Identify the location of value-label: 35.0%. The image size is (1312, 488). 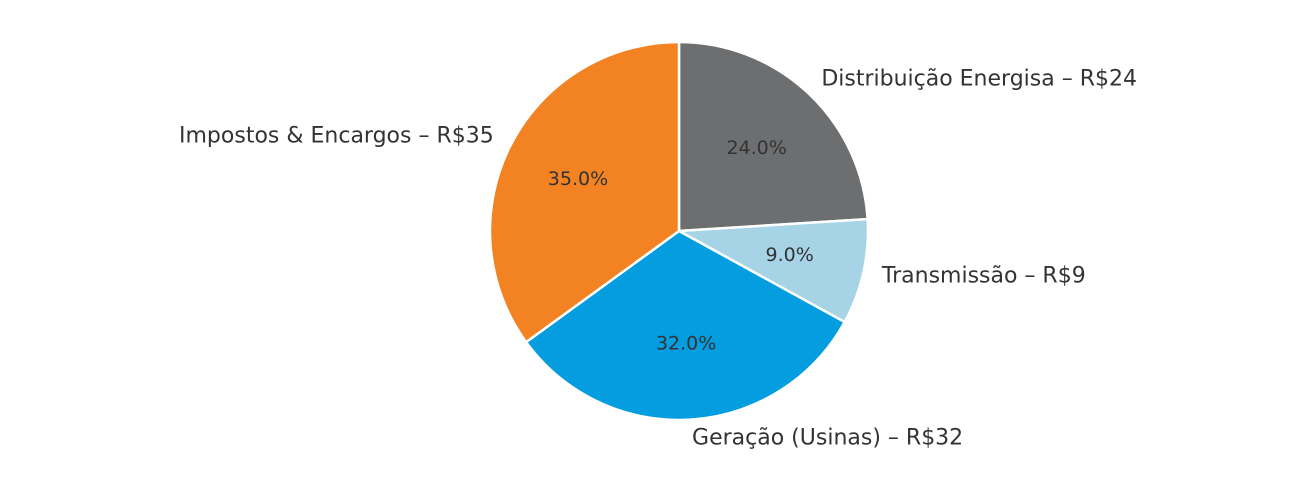
(578, 179).